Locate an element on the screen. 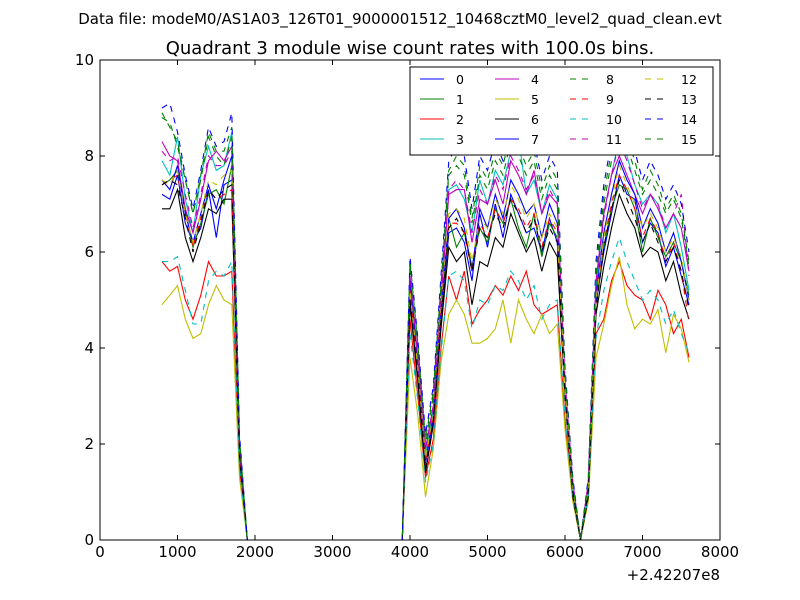 This screenshot has width=800, height=600. y-tick-label: 2 is located at coordinates (89, 444).